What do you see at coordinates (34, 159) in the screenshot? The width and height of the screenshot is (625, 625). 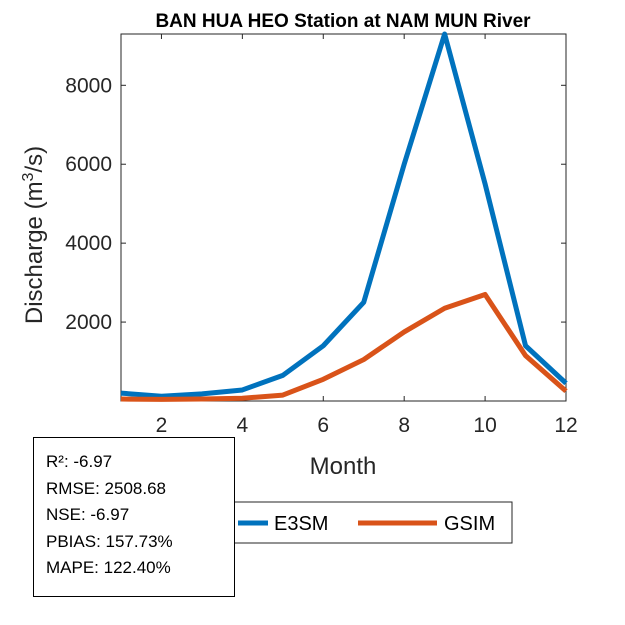 I see `y-axis-label-end: /s)` at bounding box center [34, 159].